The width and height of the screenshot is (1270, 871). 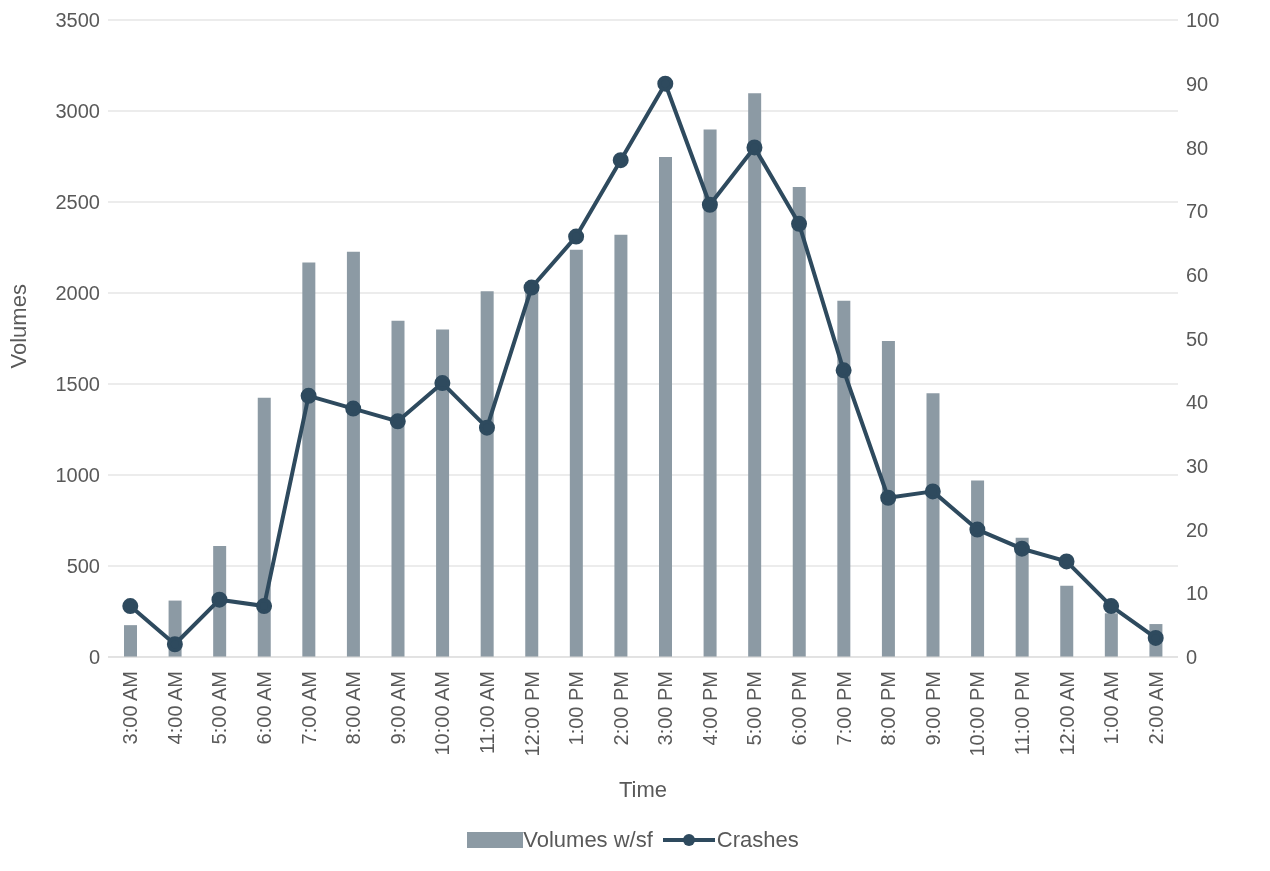 What do you see at coordinates (442, 713) in the screenshot?
I see `x-tick-label: 10:00 AM` at bounding box center [442, 713].